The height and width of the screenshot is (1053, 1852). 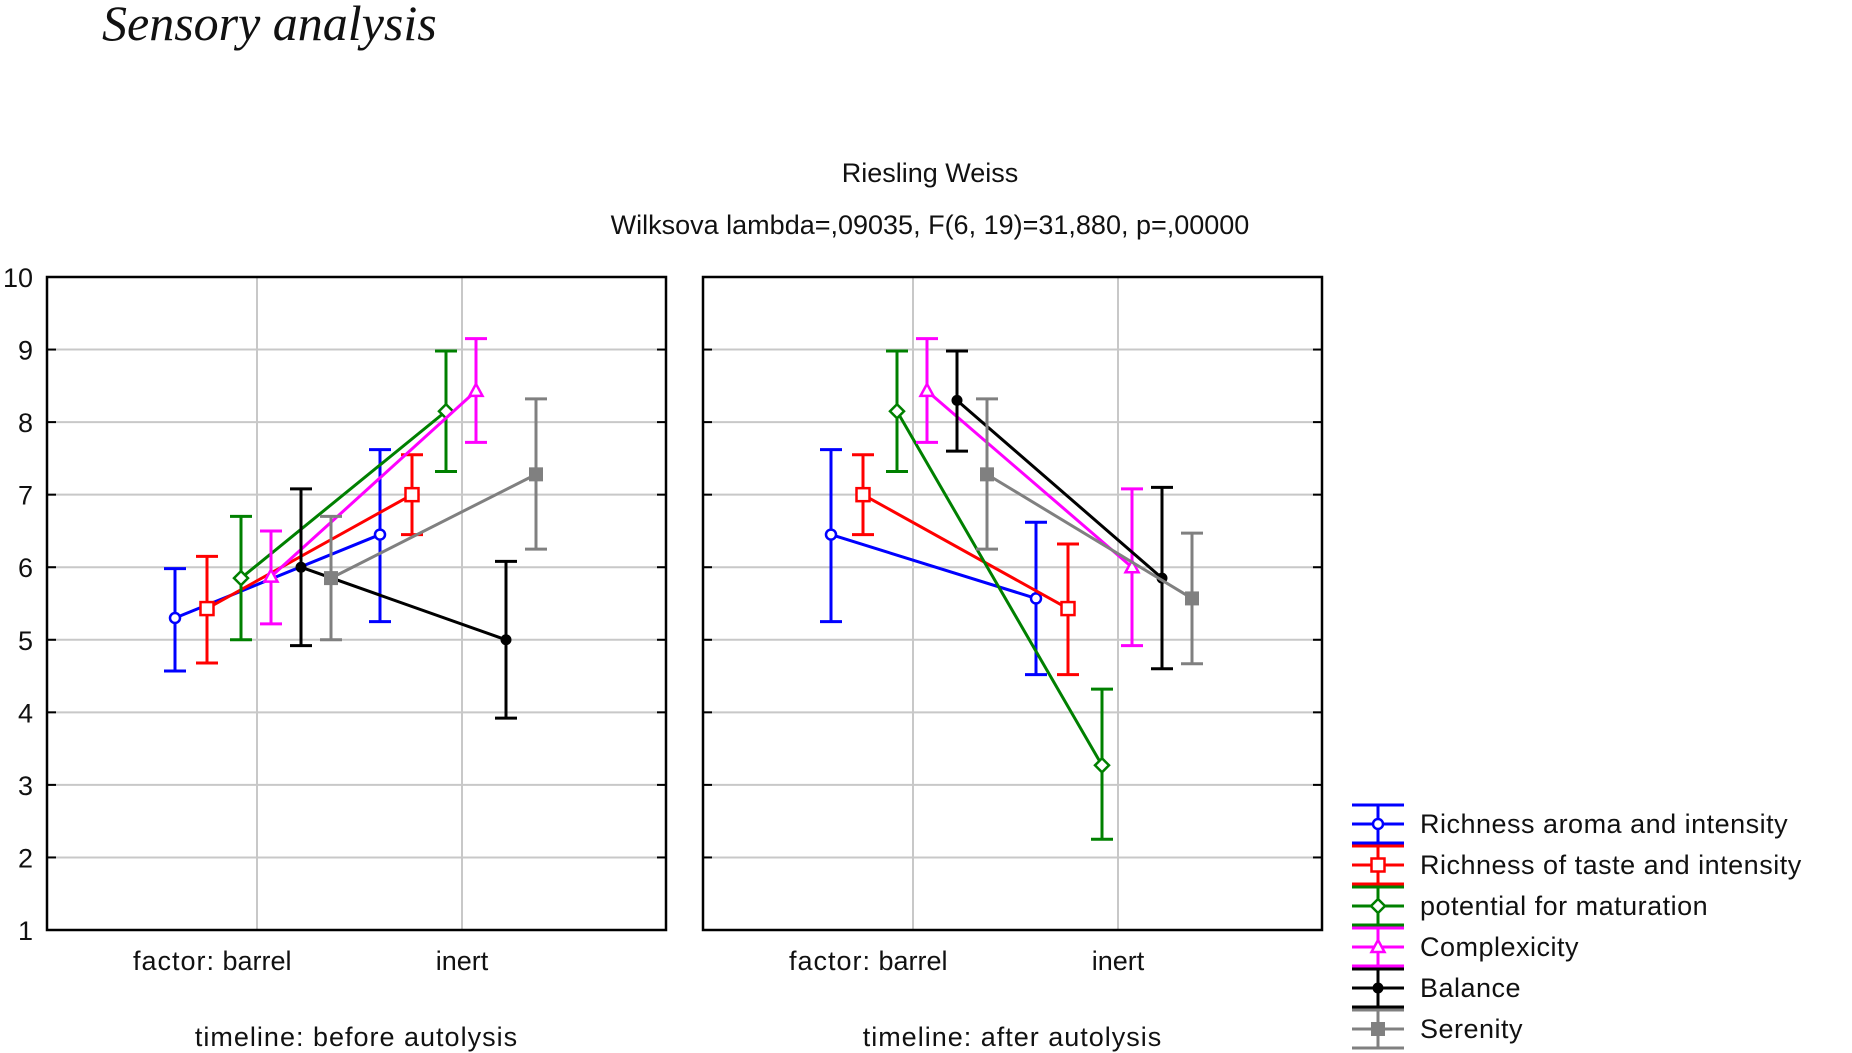 What do you see at coordinates (18, 278) in the screenshot?
I see `y-tick-label: 10` at bounding box center [18, 278].